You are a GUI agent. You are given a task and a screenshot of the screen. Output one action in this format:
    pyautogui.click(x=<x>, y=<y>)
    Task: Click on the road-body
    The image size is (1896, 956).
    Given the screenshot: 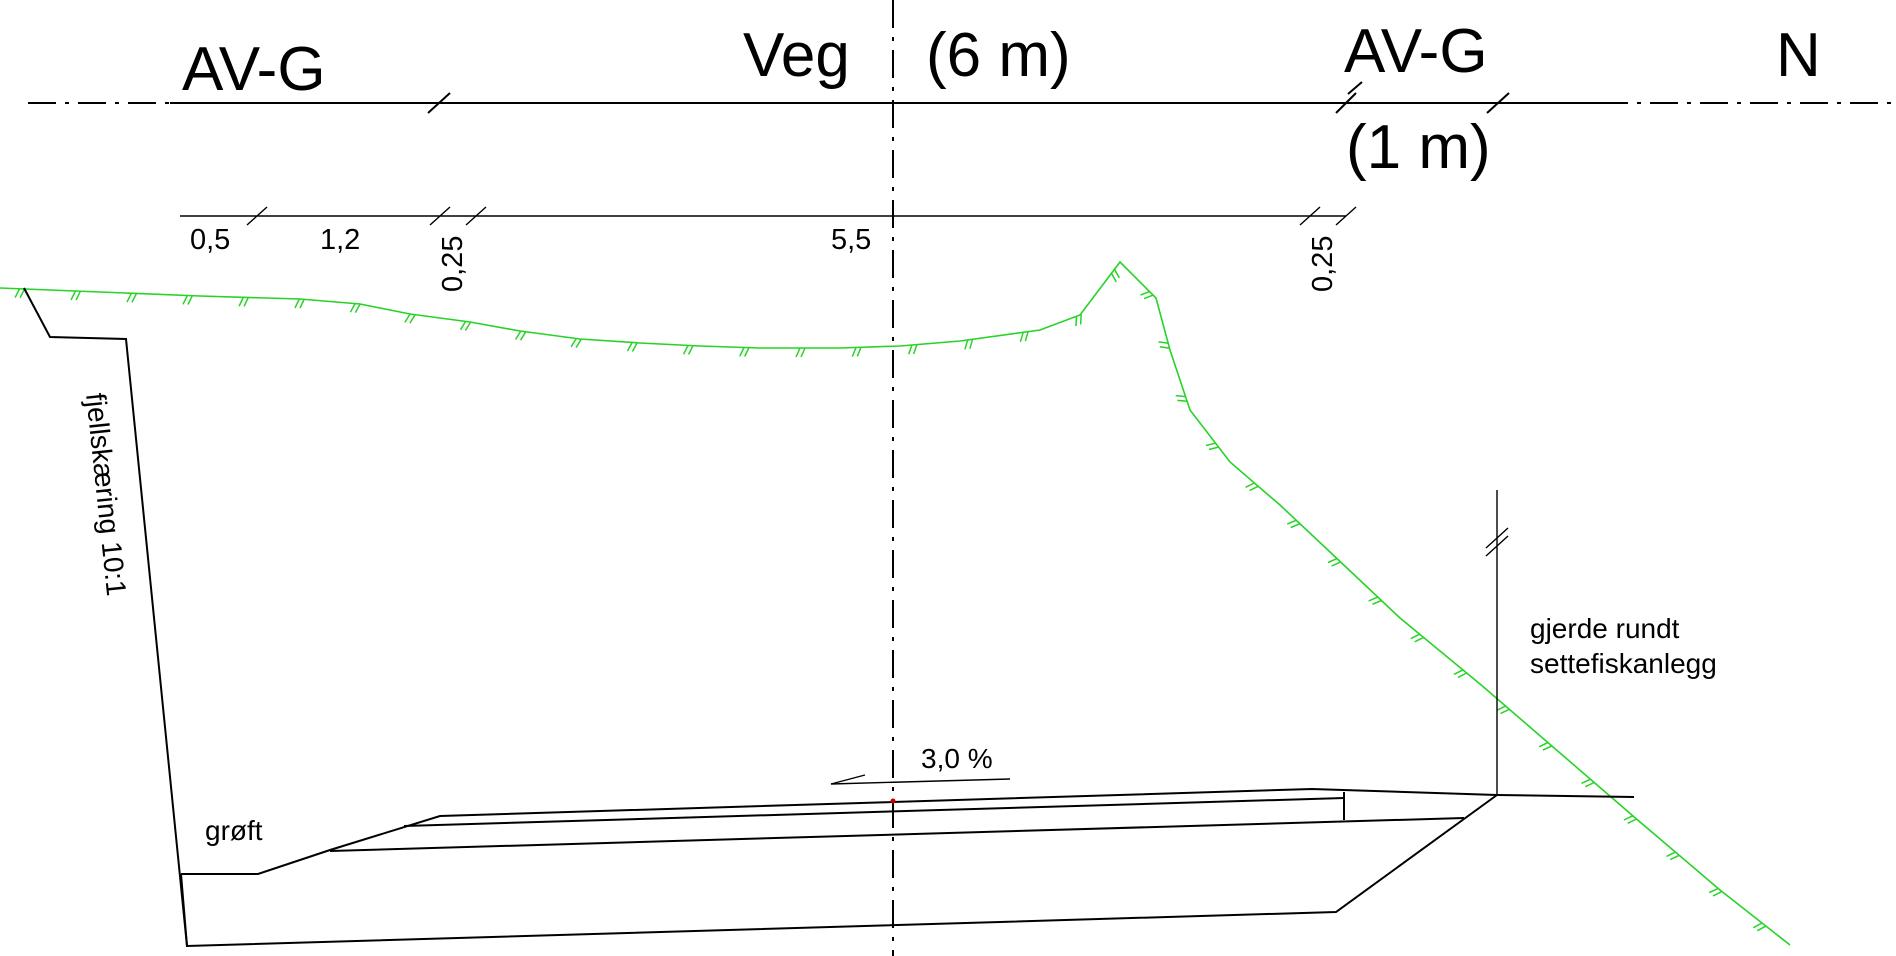 What is the action you would take?
    pyautogui.click(x=907, y=867)
    